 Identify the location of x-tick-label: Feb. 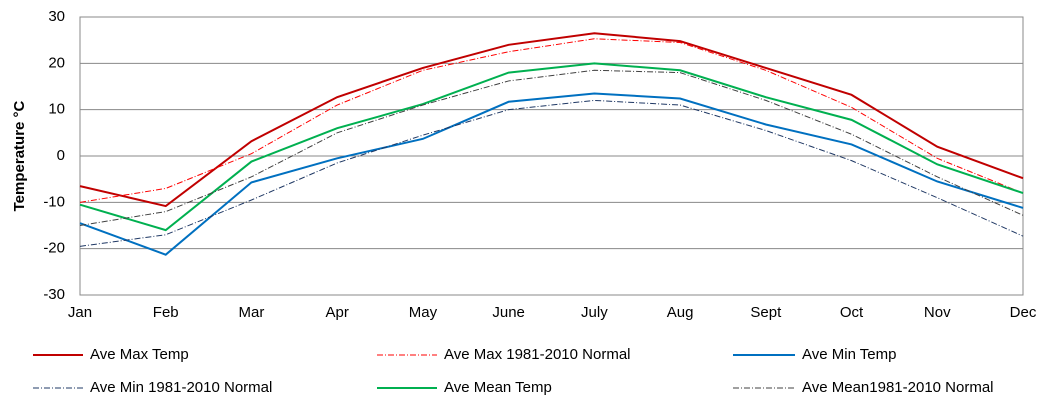
(166, 312).